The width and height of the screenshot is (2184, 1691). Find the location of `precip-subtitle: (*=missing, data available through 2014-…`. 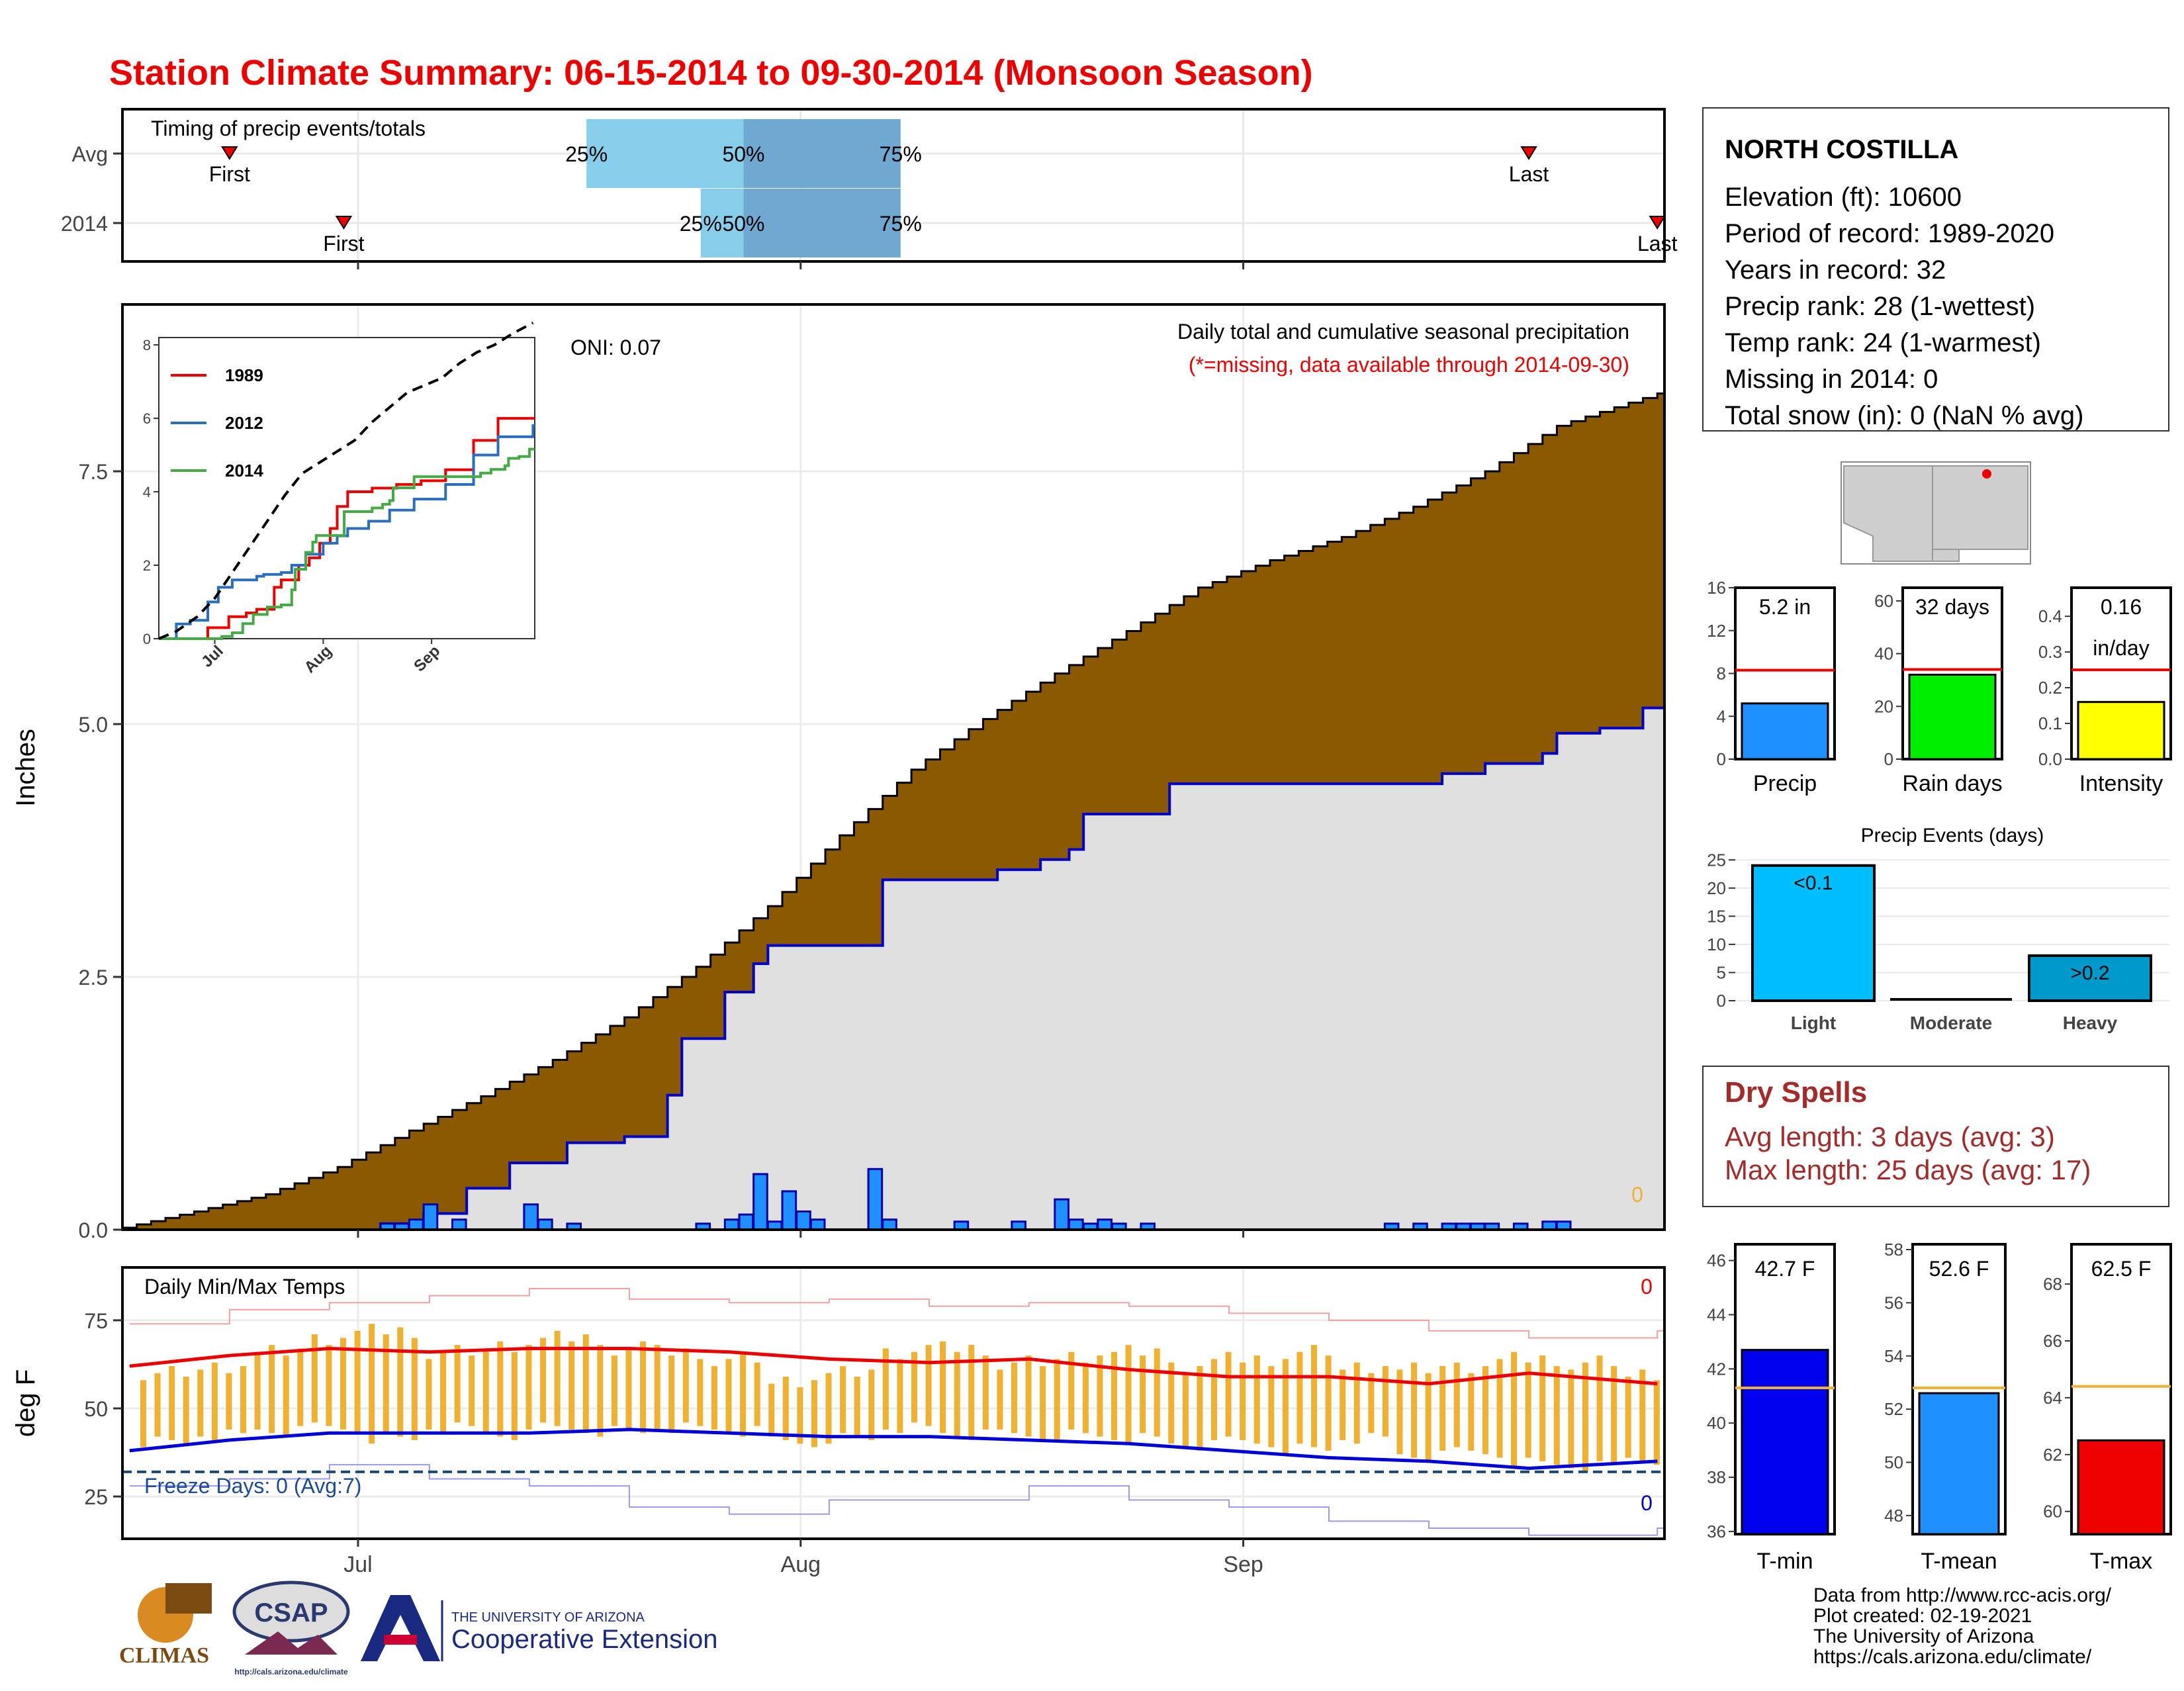

precip-subtitle: (*=missing, data available through 2014-… is located at coordinates (1409, 365).